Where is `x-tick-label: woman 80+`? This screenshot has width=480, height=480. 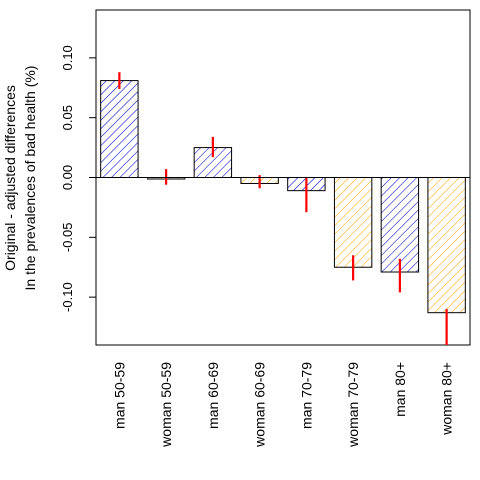 x-tick-label: woman 80+ is located at coordinates (447, 399).